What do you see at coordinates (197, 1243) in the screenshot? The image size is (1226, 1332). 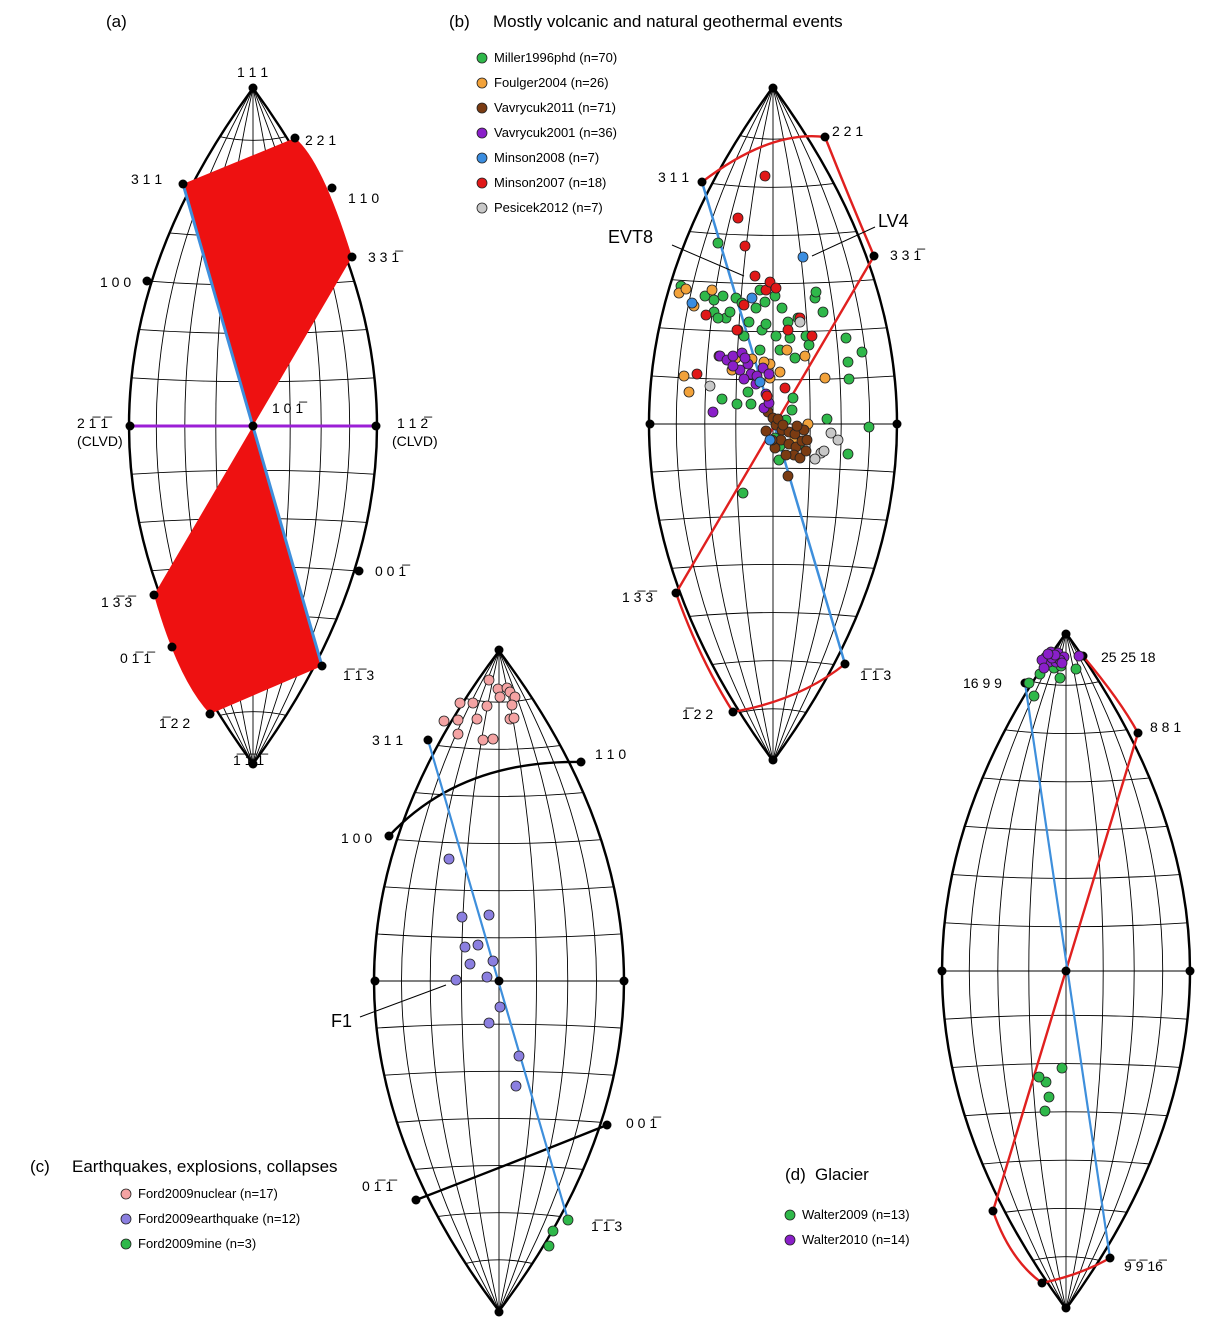 I see `legend-label: Ford2009mine (n=3)` at bounding box center [197, 1243].